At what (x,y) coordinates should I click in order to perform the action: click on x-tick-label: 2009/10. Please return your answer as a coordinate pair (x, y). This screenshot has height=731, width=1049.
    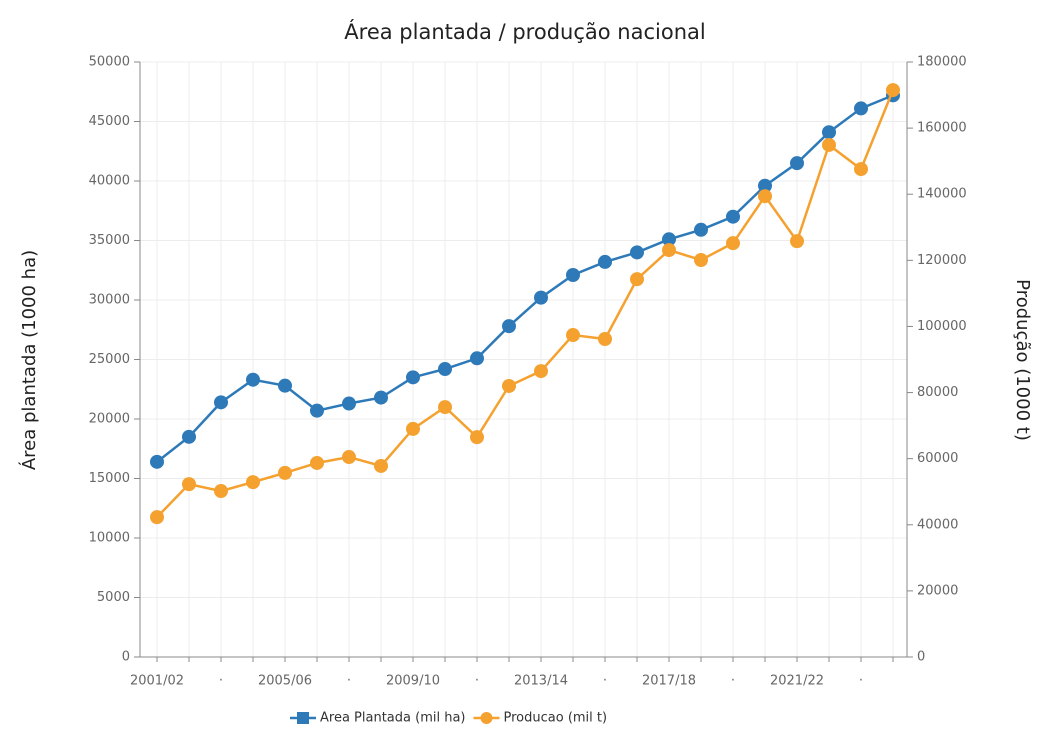
    Looking at the image, I should click on (413, 681).